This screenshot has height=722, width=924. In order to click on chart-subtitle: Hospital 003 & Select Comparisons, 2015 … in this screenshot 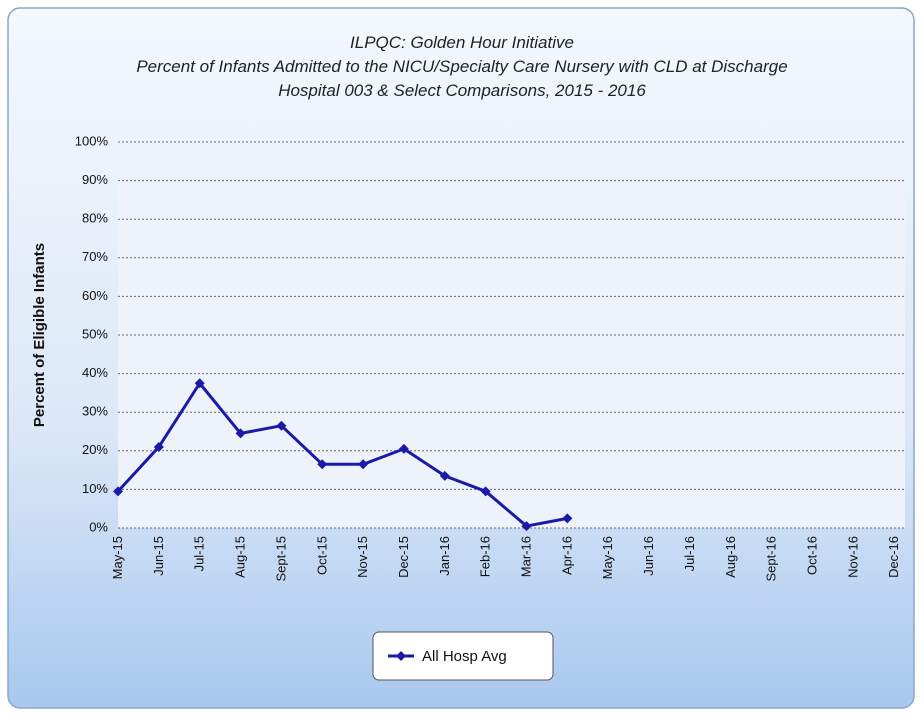, I will do `click(462, 90)`.